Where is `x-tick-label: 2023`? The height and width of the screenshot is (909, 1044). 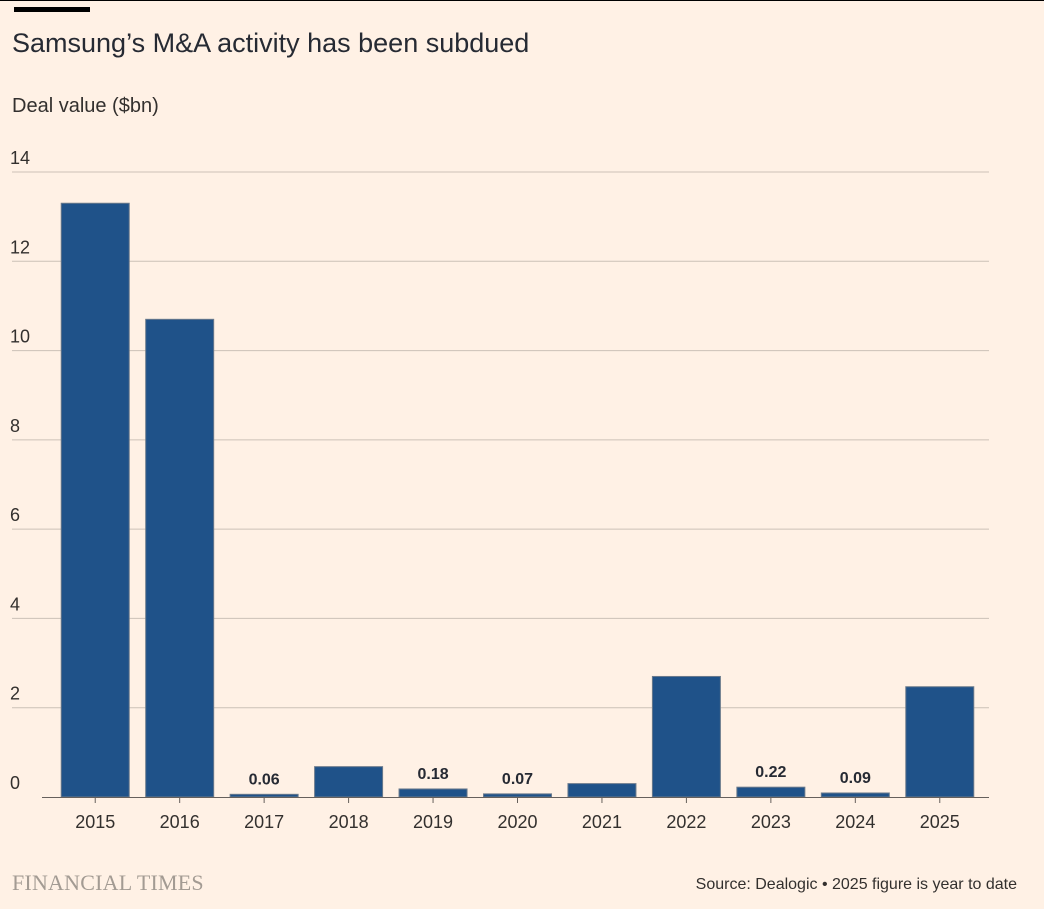
x-tick-label: 2023 is located at coordinates (771, 822).